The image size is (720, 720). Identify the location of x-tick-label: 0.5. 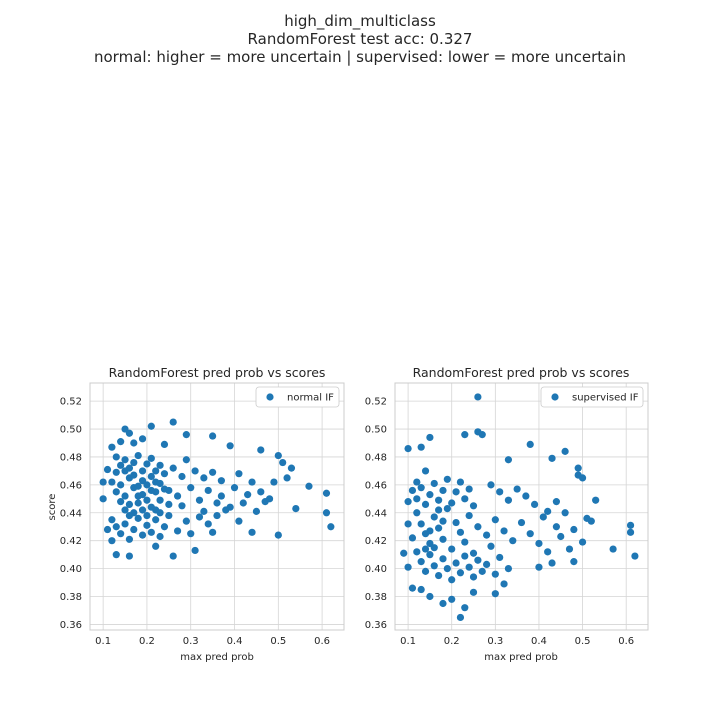
(583, 641).